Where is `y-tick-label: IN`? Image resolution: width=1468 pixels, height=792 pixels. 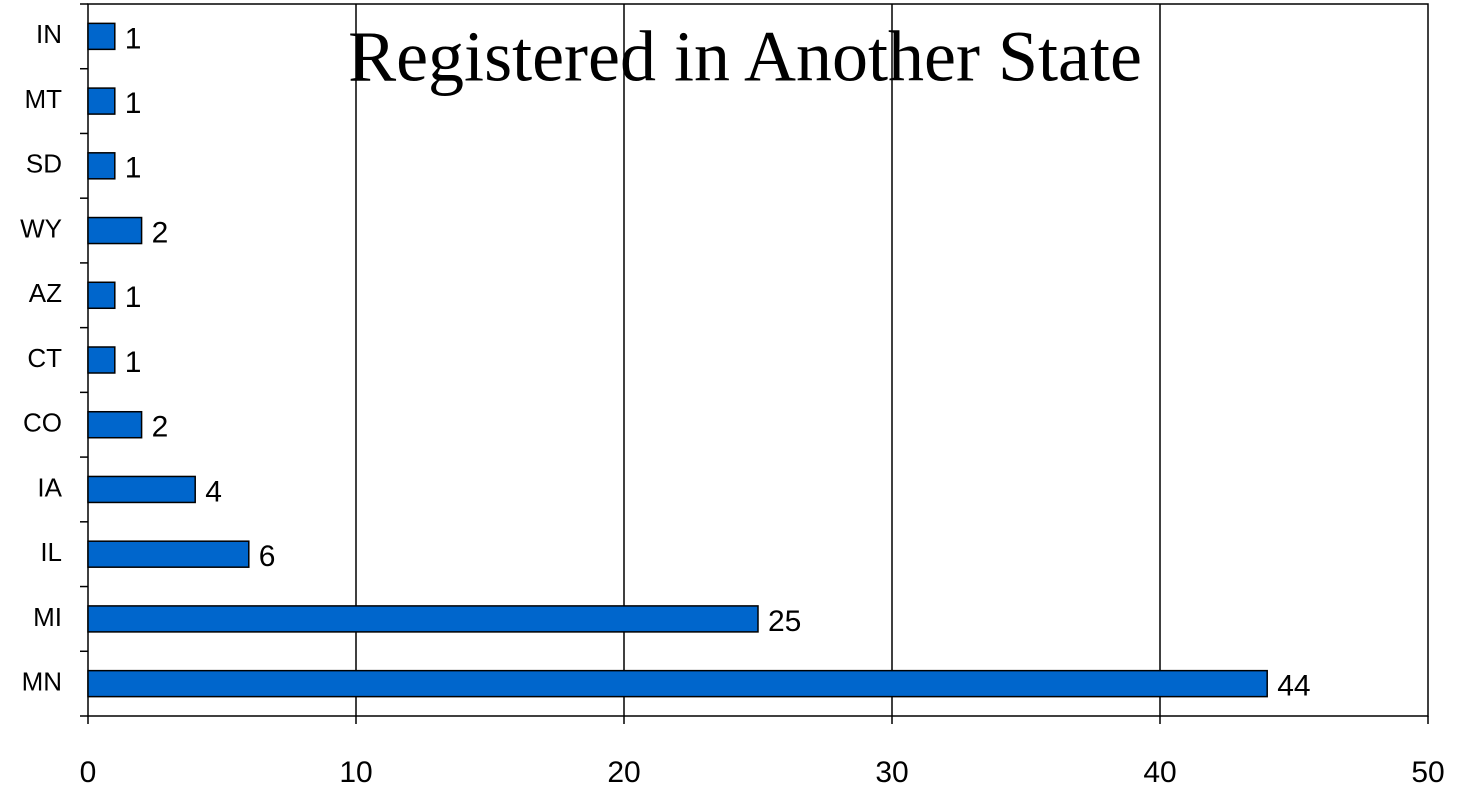 y-tick-label: IN is located at coordinates (49, 34).